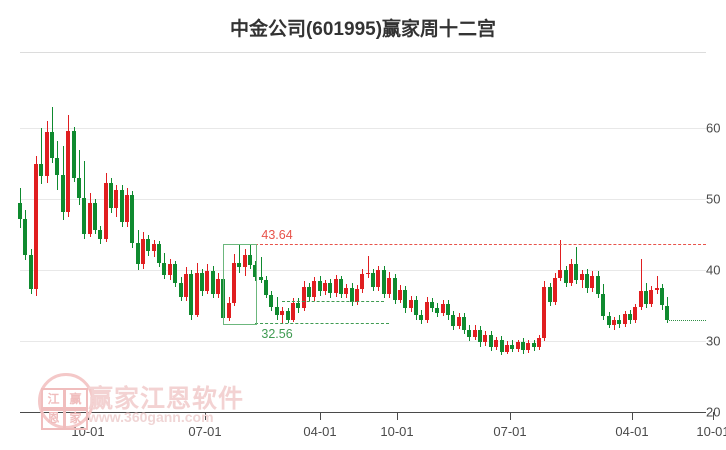 This screenshot has width=726, height=450. I want to click on resistance-price-label: 43.64, so click(277, 235).